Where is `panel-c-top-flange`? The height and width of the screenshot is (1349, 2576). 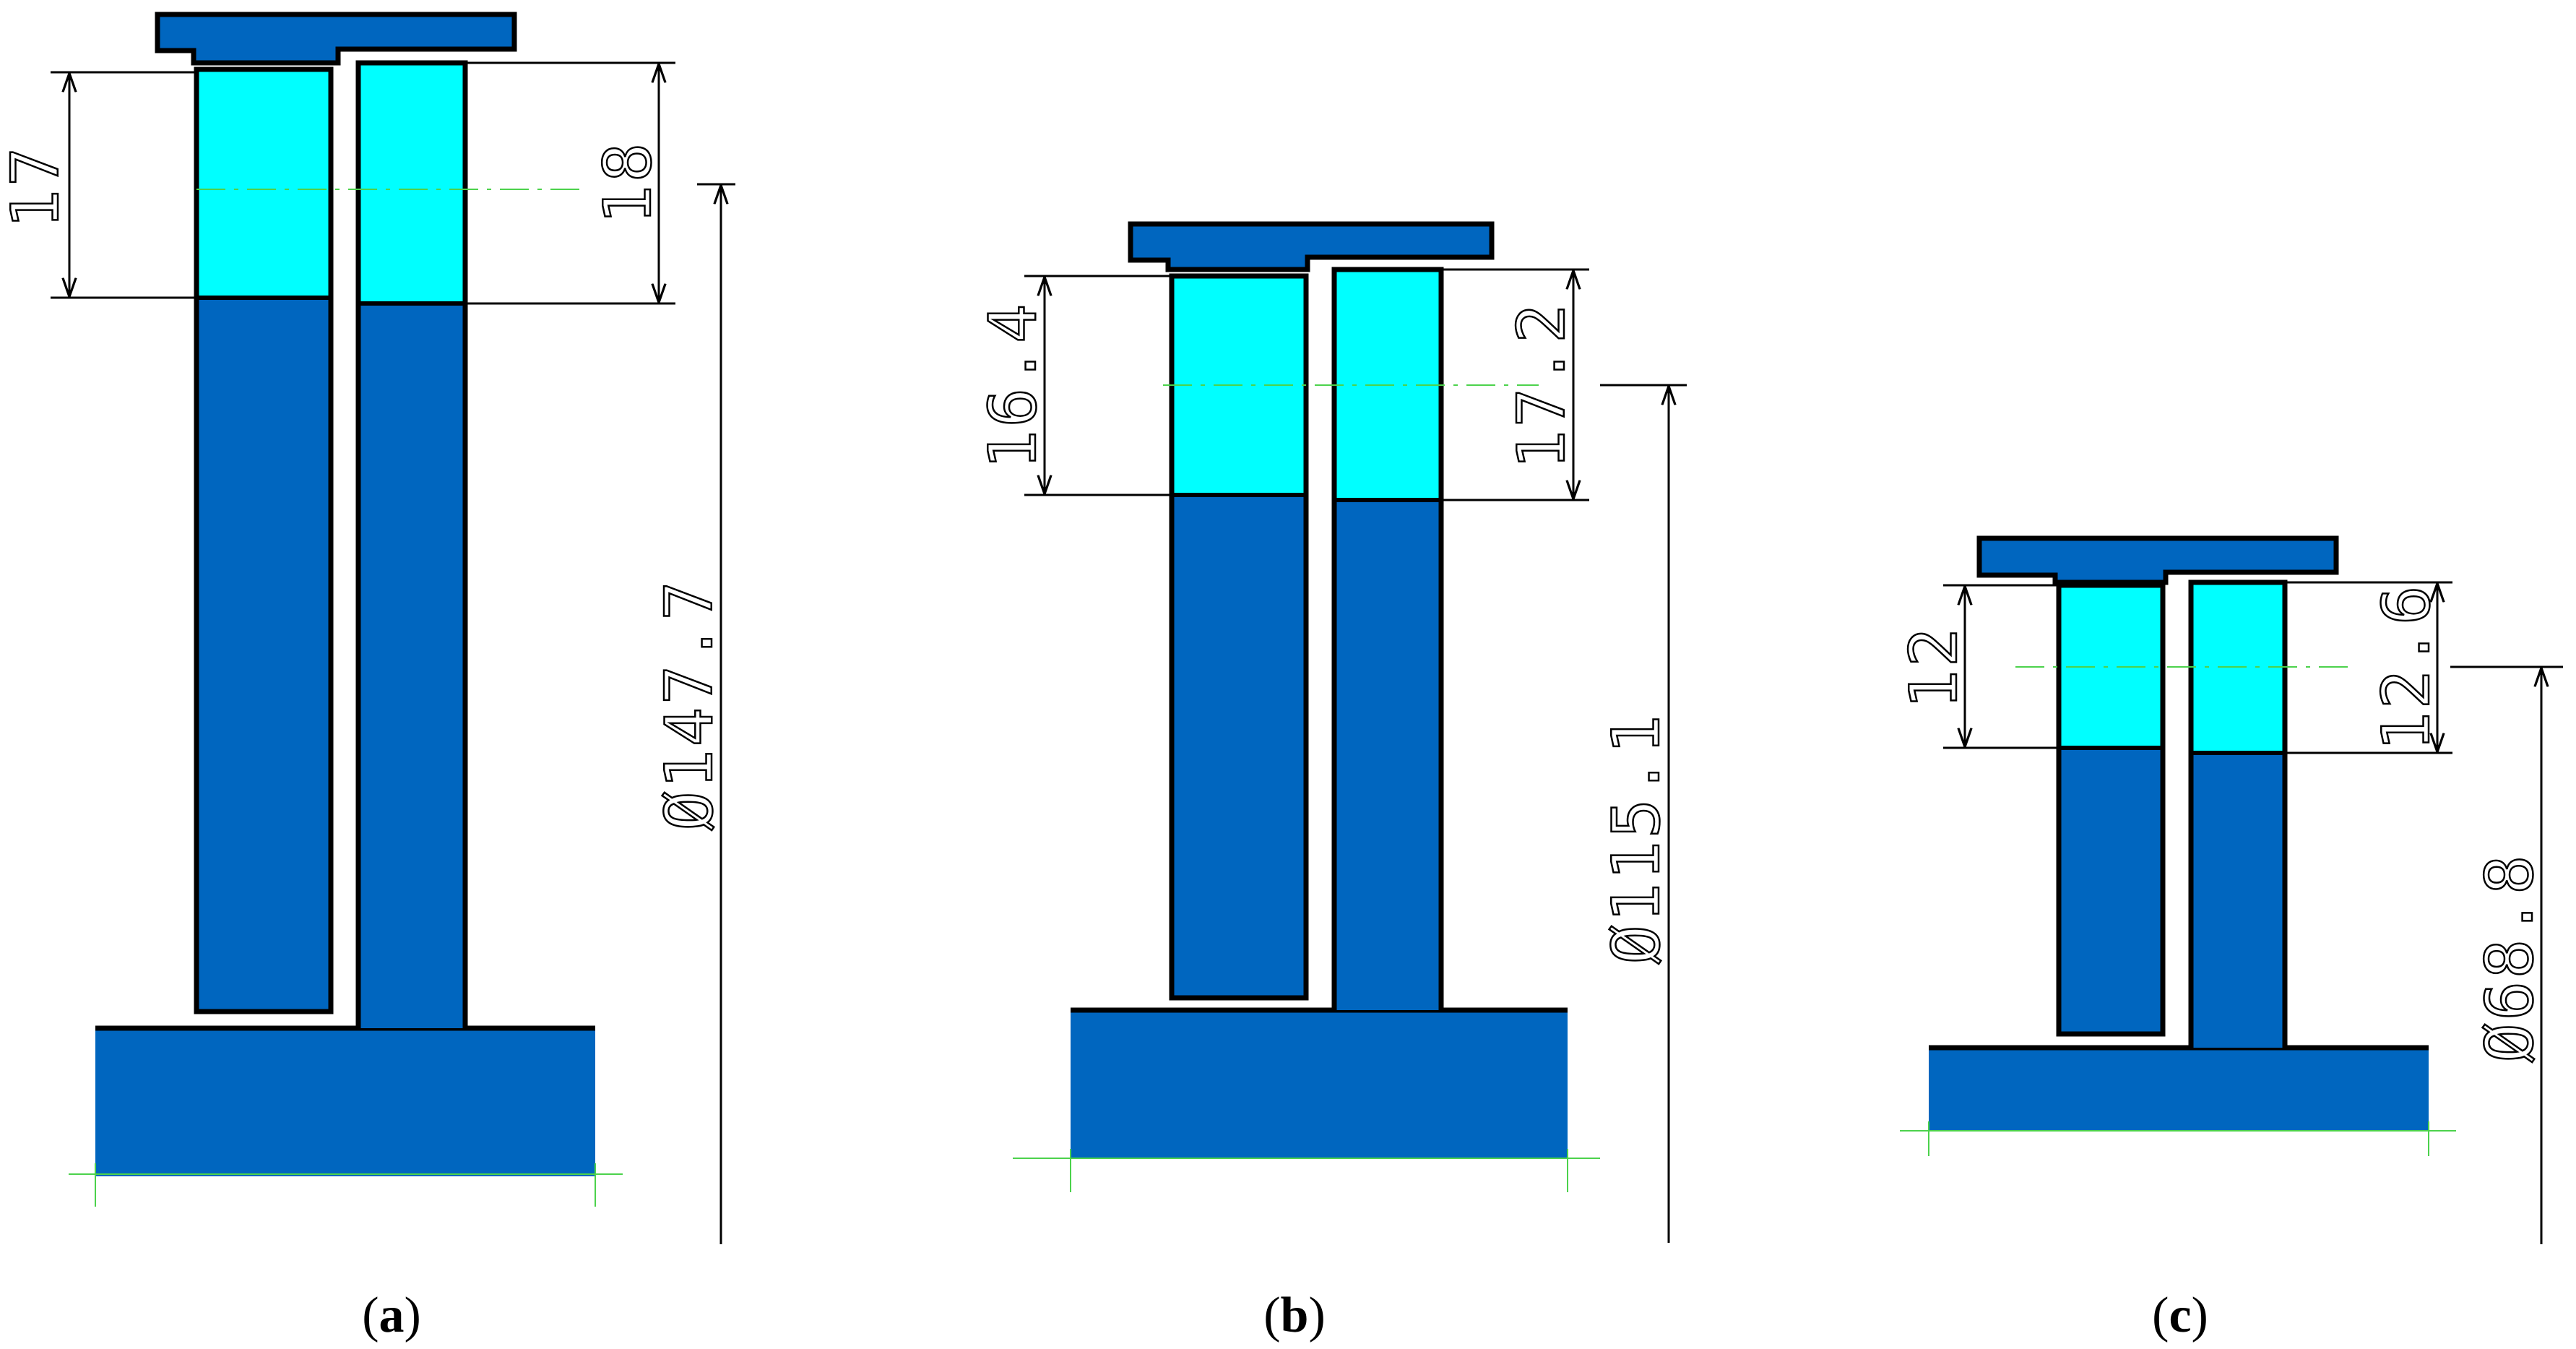
panel-c-top-flange is located at coordinates (2157, 560).